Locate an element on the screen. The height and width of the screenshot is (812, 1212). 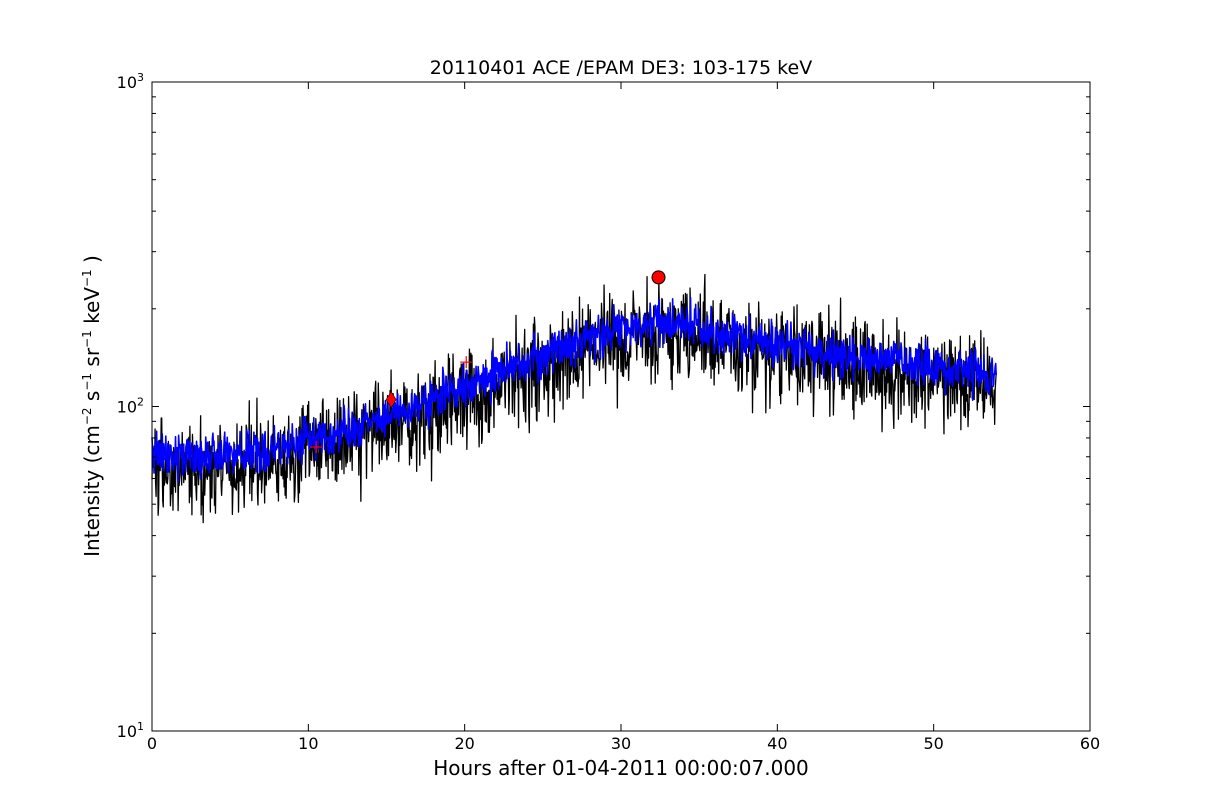
y-axis-label: Intensity (cm−2 s−1 sr−1 keV−1 ) is located at coordinates (92, 406).